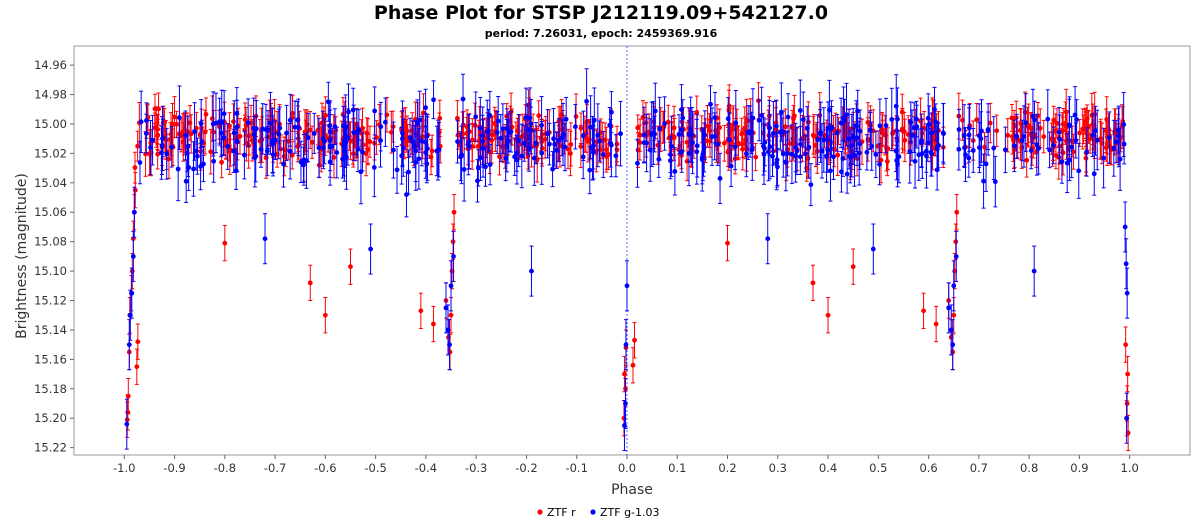 The width and height of the screenshot is (1202, 527). Describe the element at coordinates (50, 153) in the screenshot. I see `y-tick-label: 15.02` at that location.